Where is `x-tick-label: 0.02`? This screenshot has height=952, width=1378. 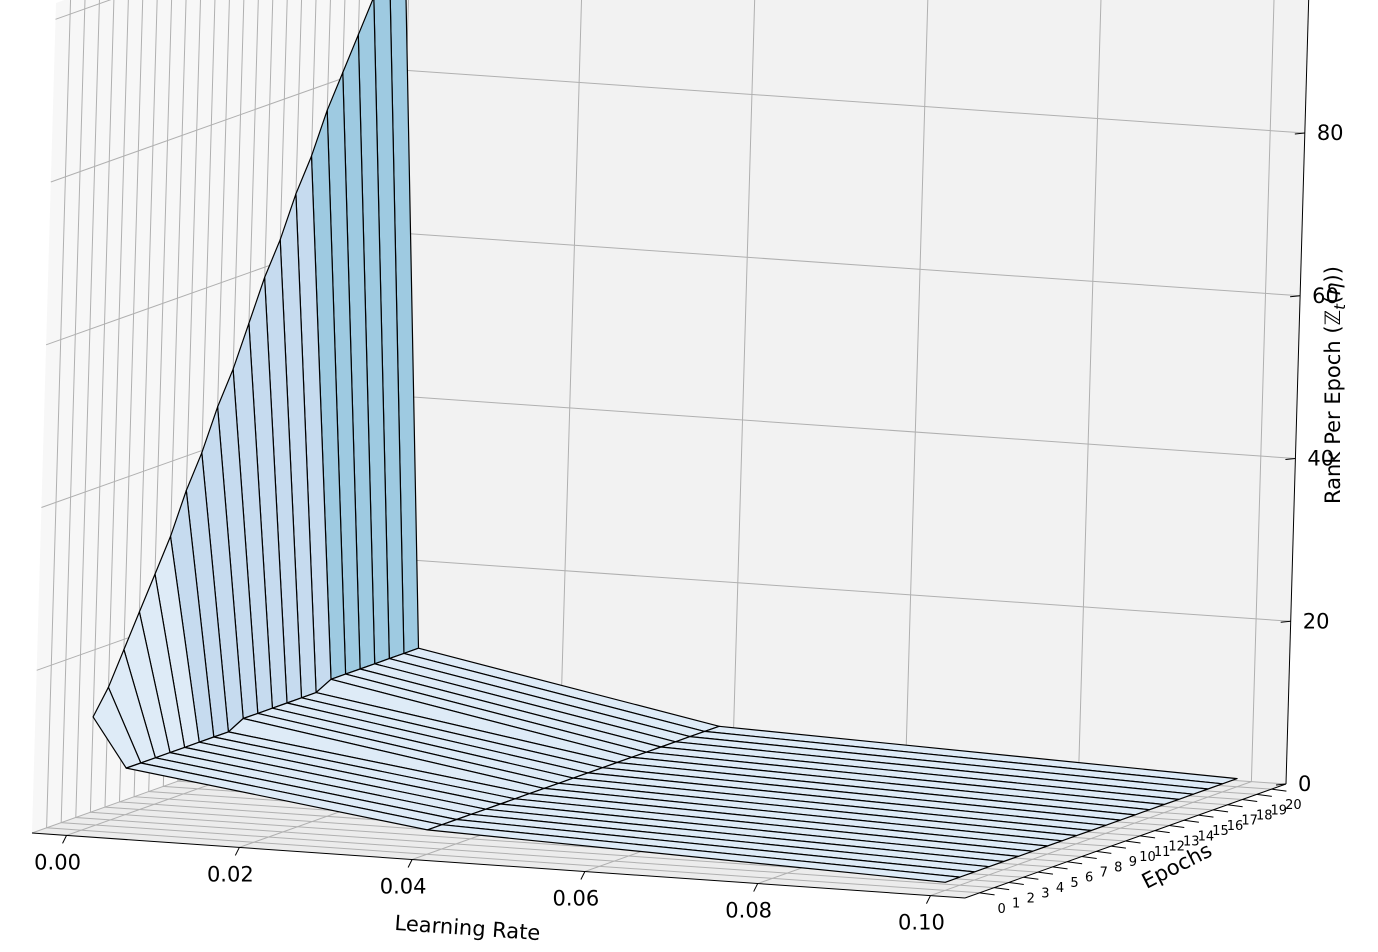
x-tick-label: 0.02 is located at coordinates (230, 874).